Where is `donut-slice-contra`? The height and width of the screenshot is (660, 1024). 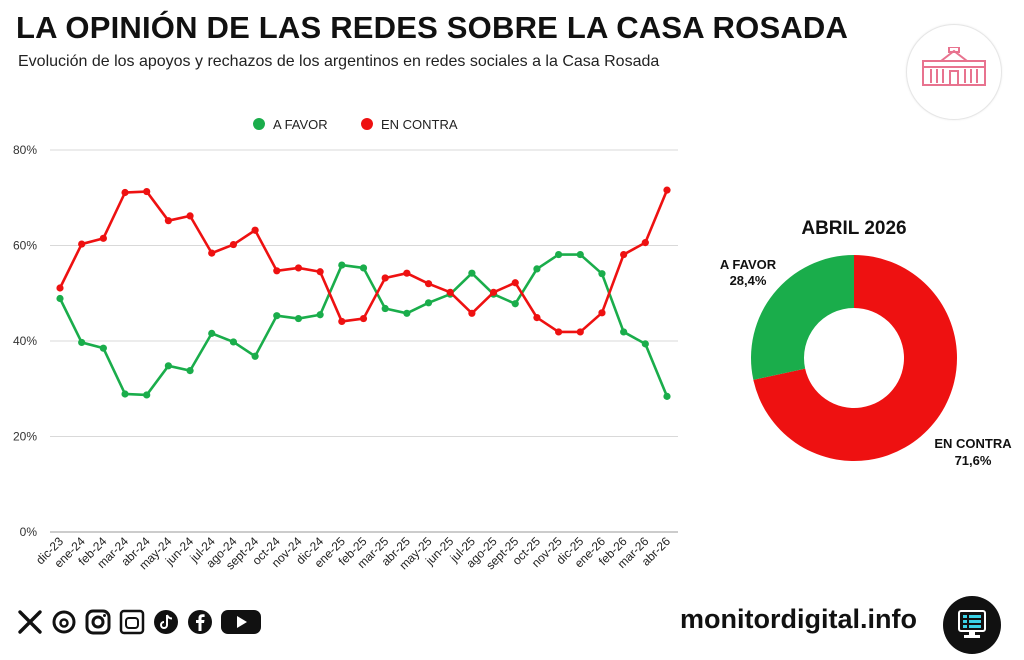
donut-slice-contra is located at coordinates (855, 358).